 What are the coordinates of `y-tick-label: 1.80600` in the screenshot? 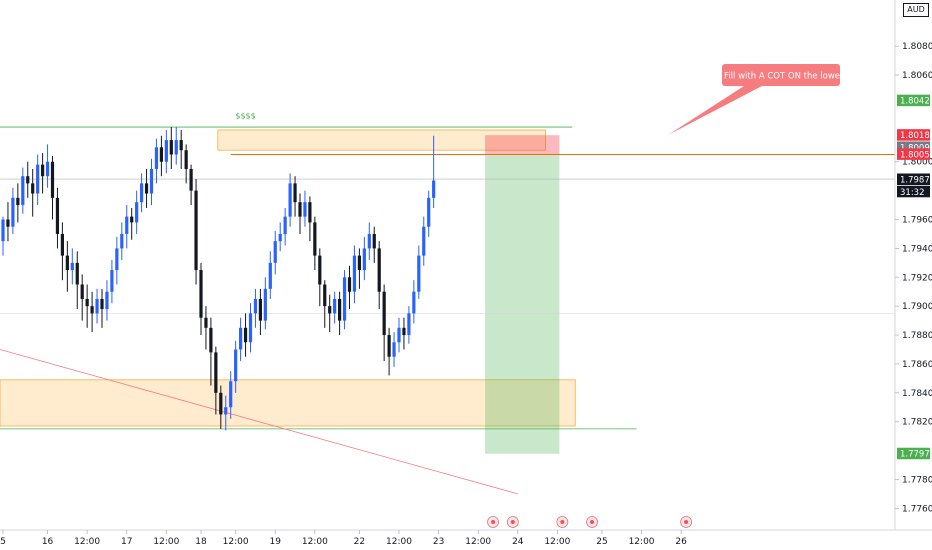 It's located at (917, 76).